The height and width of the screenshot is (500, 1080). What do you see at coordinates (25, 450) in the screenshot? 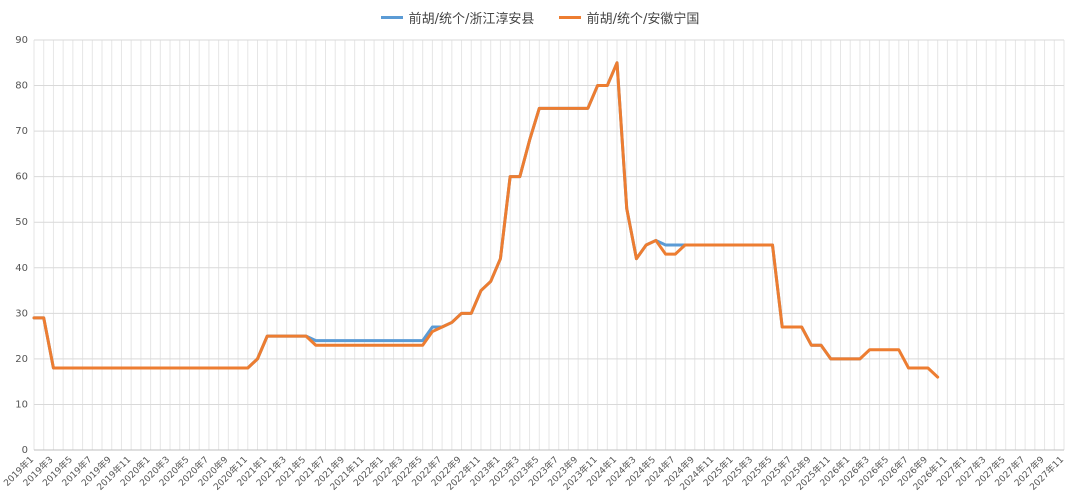
I see `y-tick-label: 0` at bounding box center [25, 450].